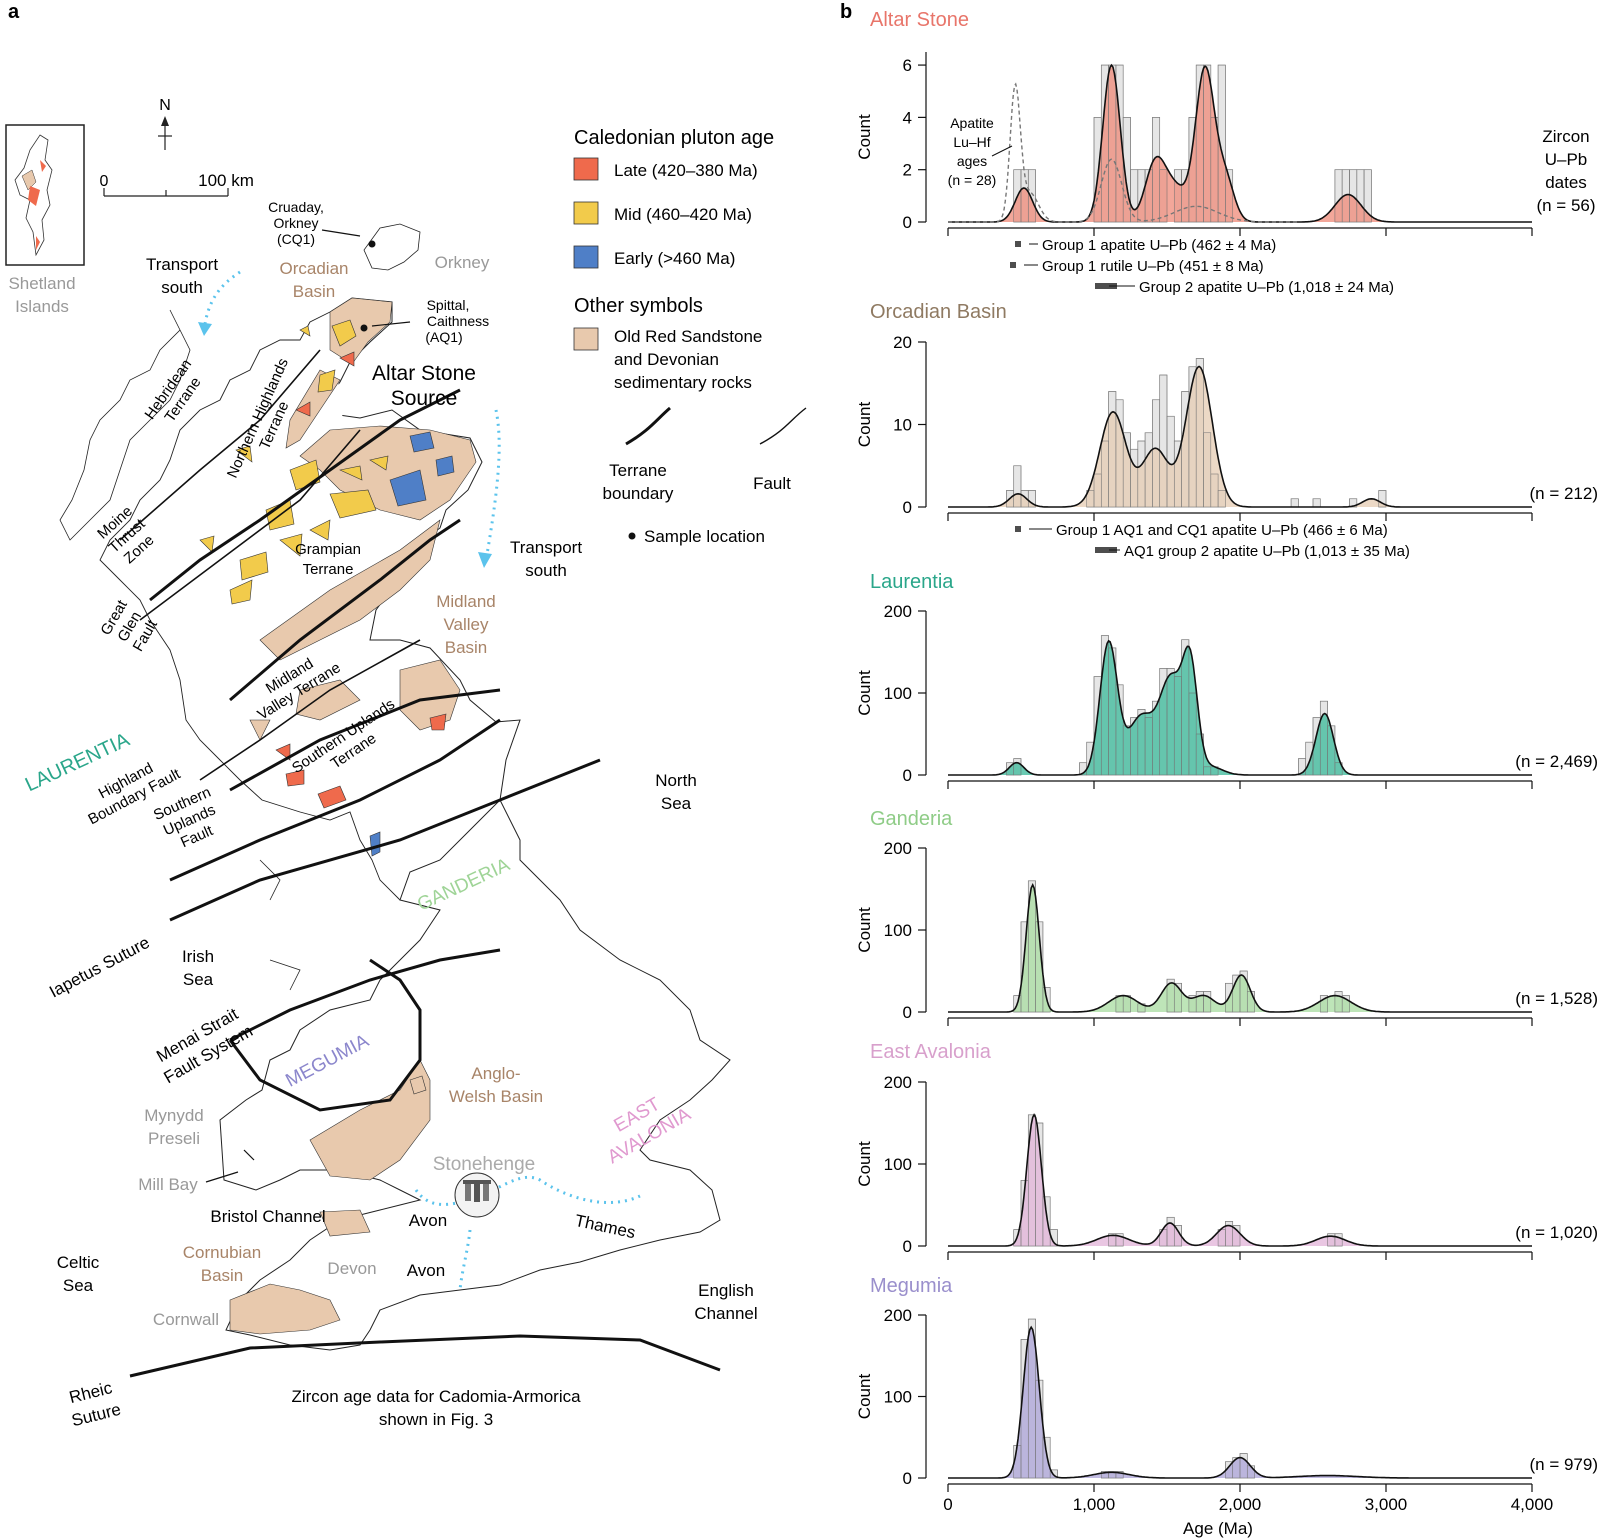 Image resolution: width=1600 pixels, height=1538 pixels. What do you see at coordinates (166, 192) in the screenshot?
I see `scale-bar` at bounding box center [166, 192].